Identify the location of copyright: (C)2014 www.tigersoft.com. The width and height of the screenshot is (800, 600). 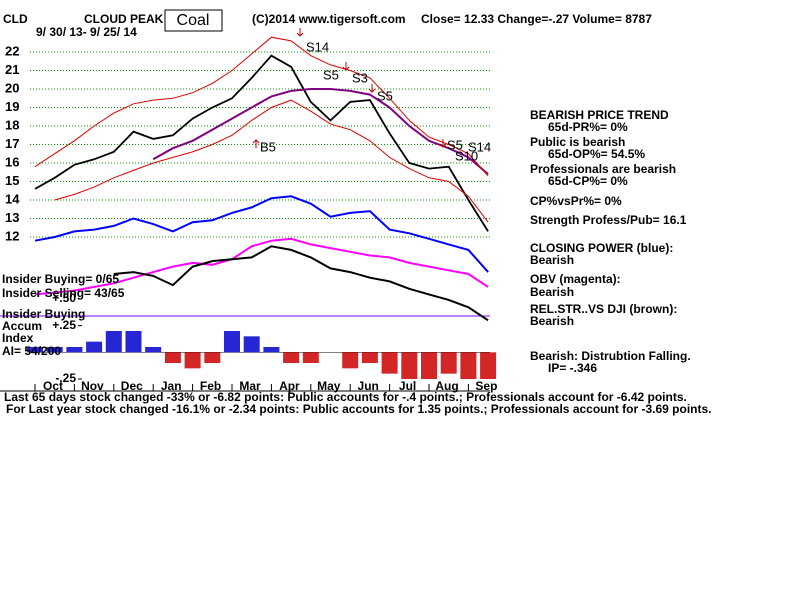
(329, 19).